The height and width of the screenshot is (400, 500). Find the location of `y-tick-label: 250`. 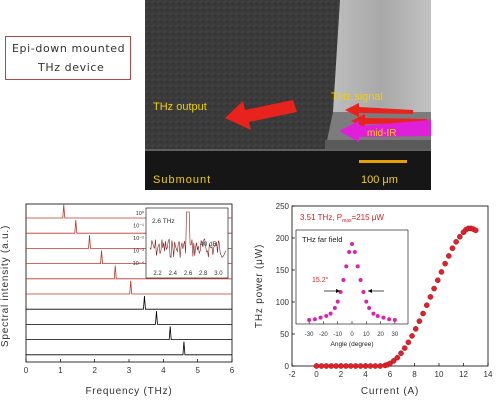

y-tick-label: 250 is located at coordinates (283, 206).